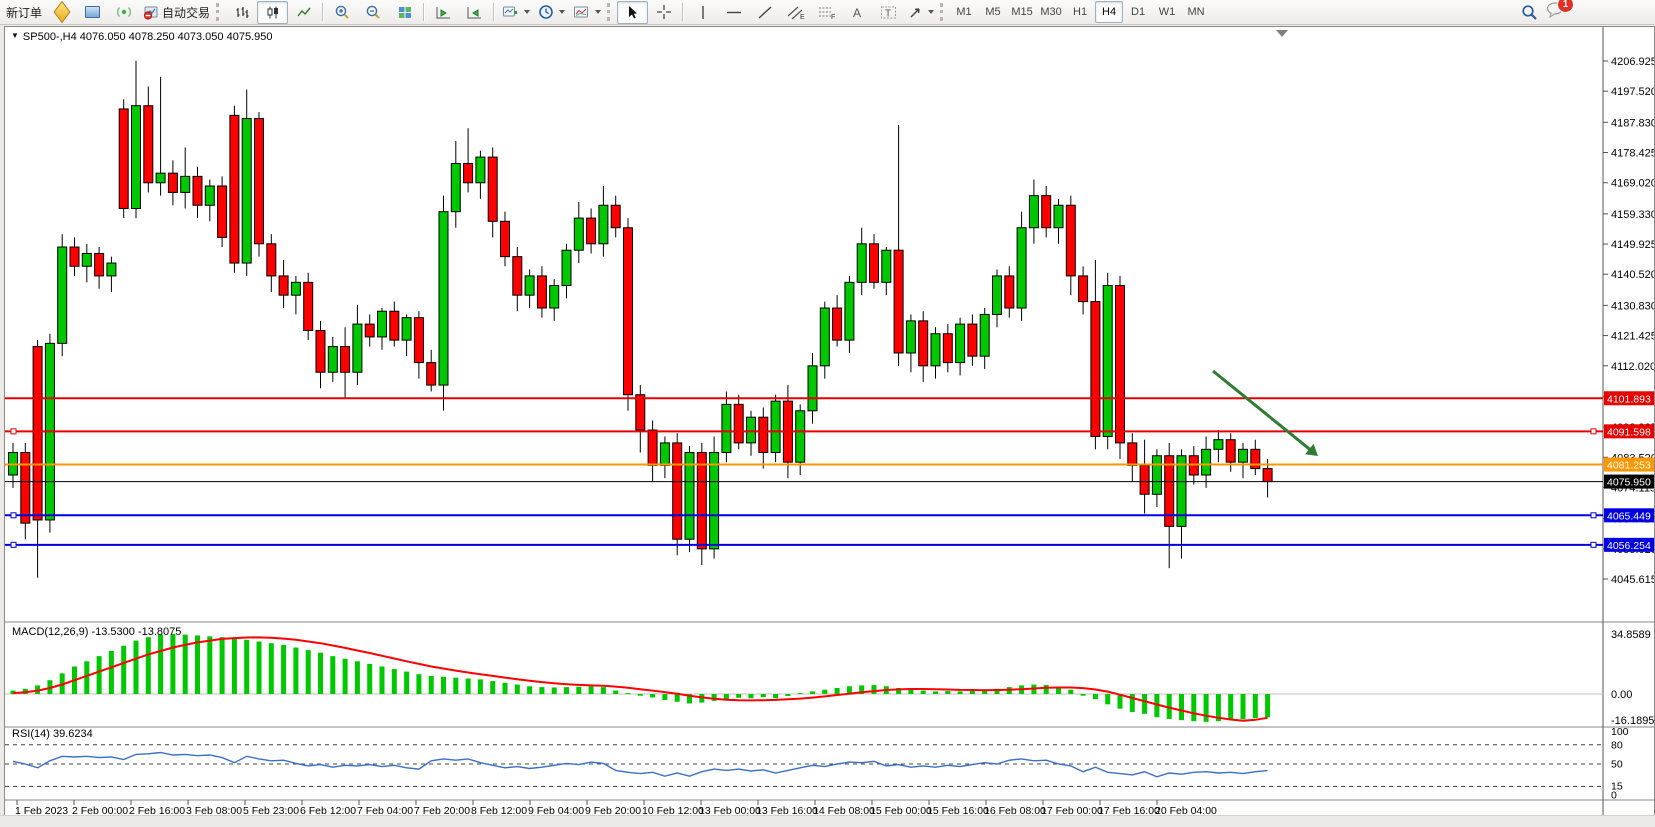  Describe the element at coordinates (92, 12) in the screenshot. I see `data-window-button` at that location.